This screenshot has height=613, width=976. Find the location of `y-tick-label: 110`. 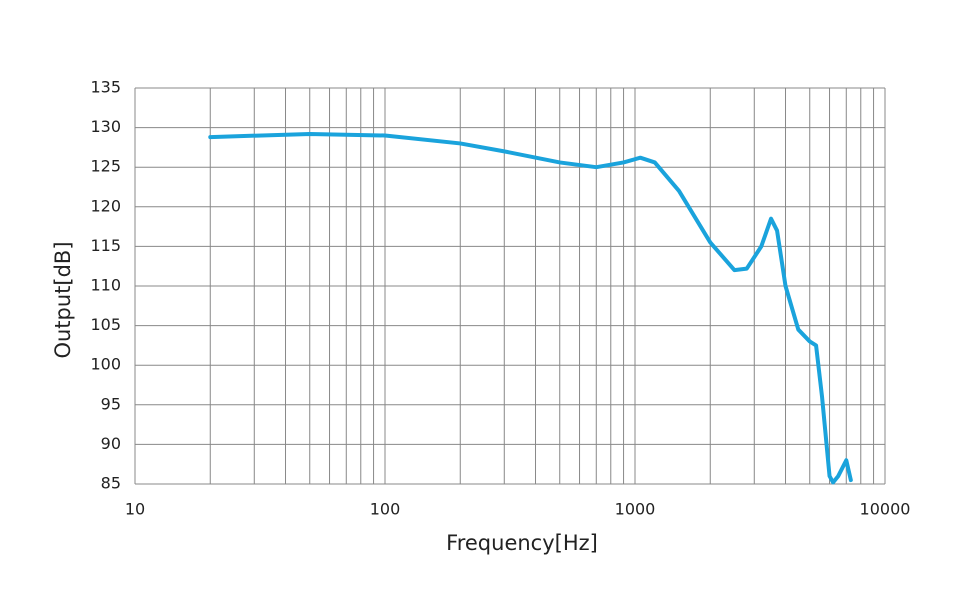

y-tick-label: 110 is located at coordinates (105, 285).